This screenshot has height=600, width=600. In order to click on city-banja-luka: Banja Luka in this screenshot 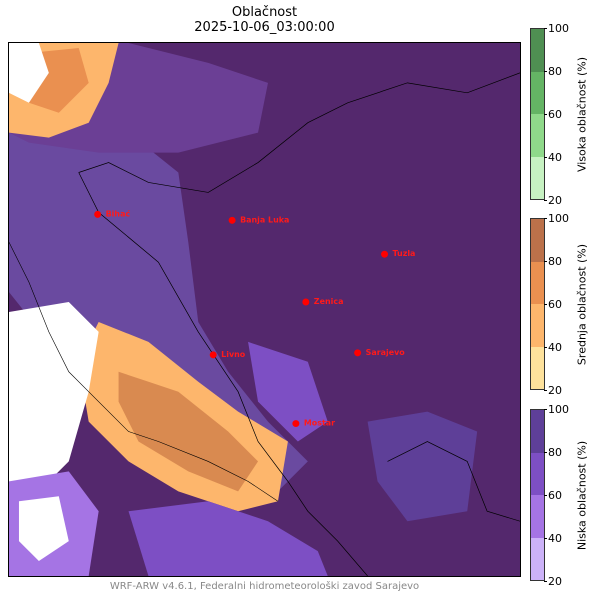, I will do `click(258, 219)`.